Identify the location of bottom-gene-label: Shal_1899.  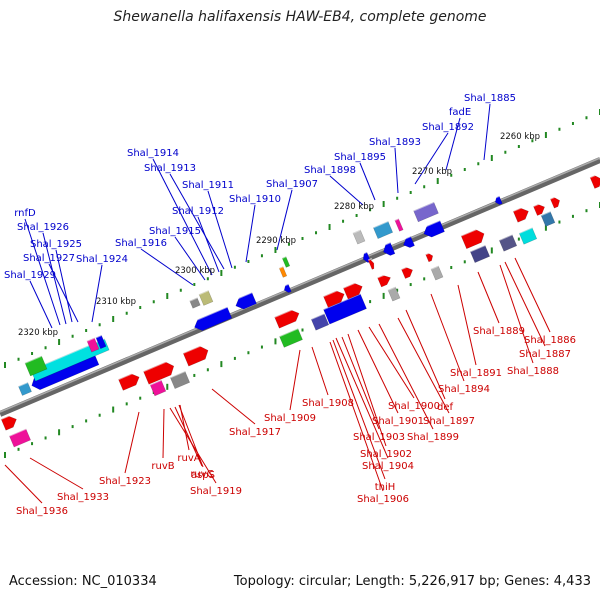
(433, 437).